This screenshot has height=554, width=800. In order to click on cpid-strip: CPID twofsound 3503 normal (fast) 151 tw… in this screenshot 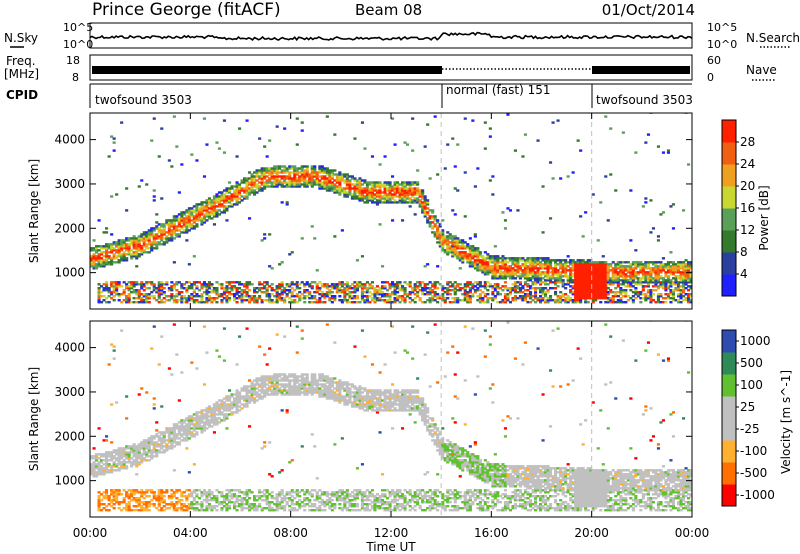, I will do `click(349, 95)`.